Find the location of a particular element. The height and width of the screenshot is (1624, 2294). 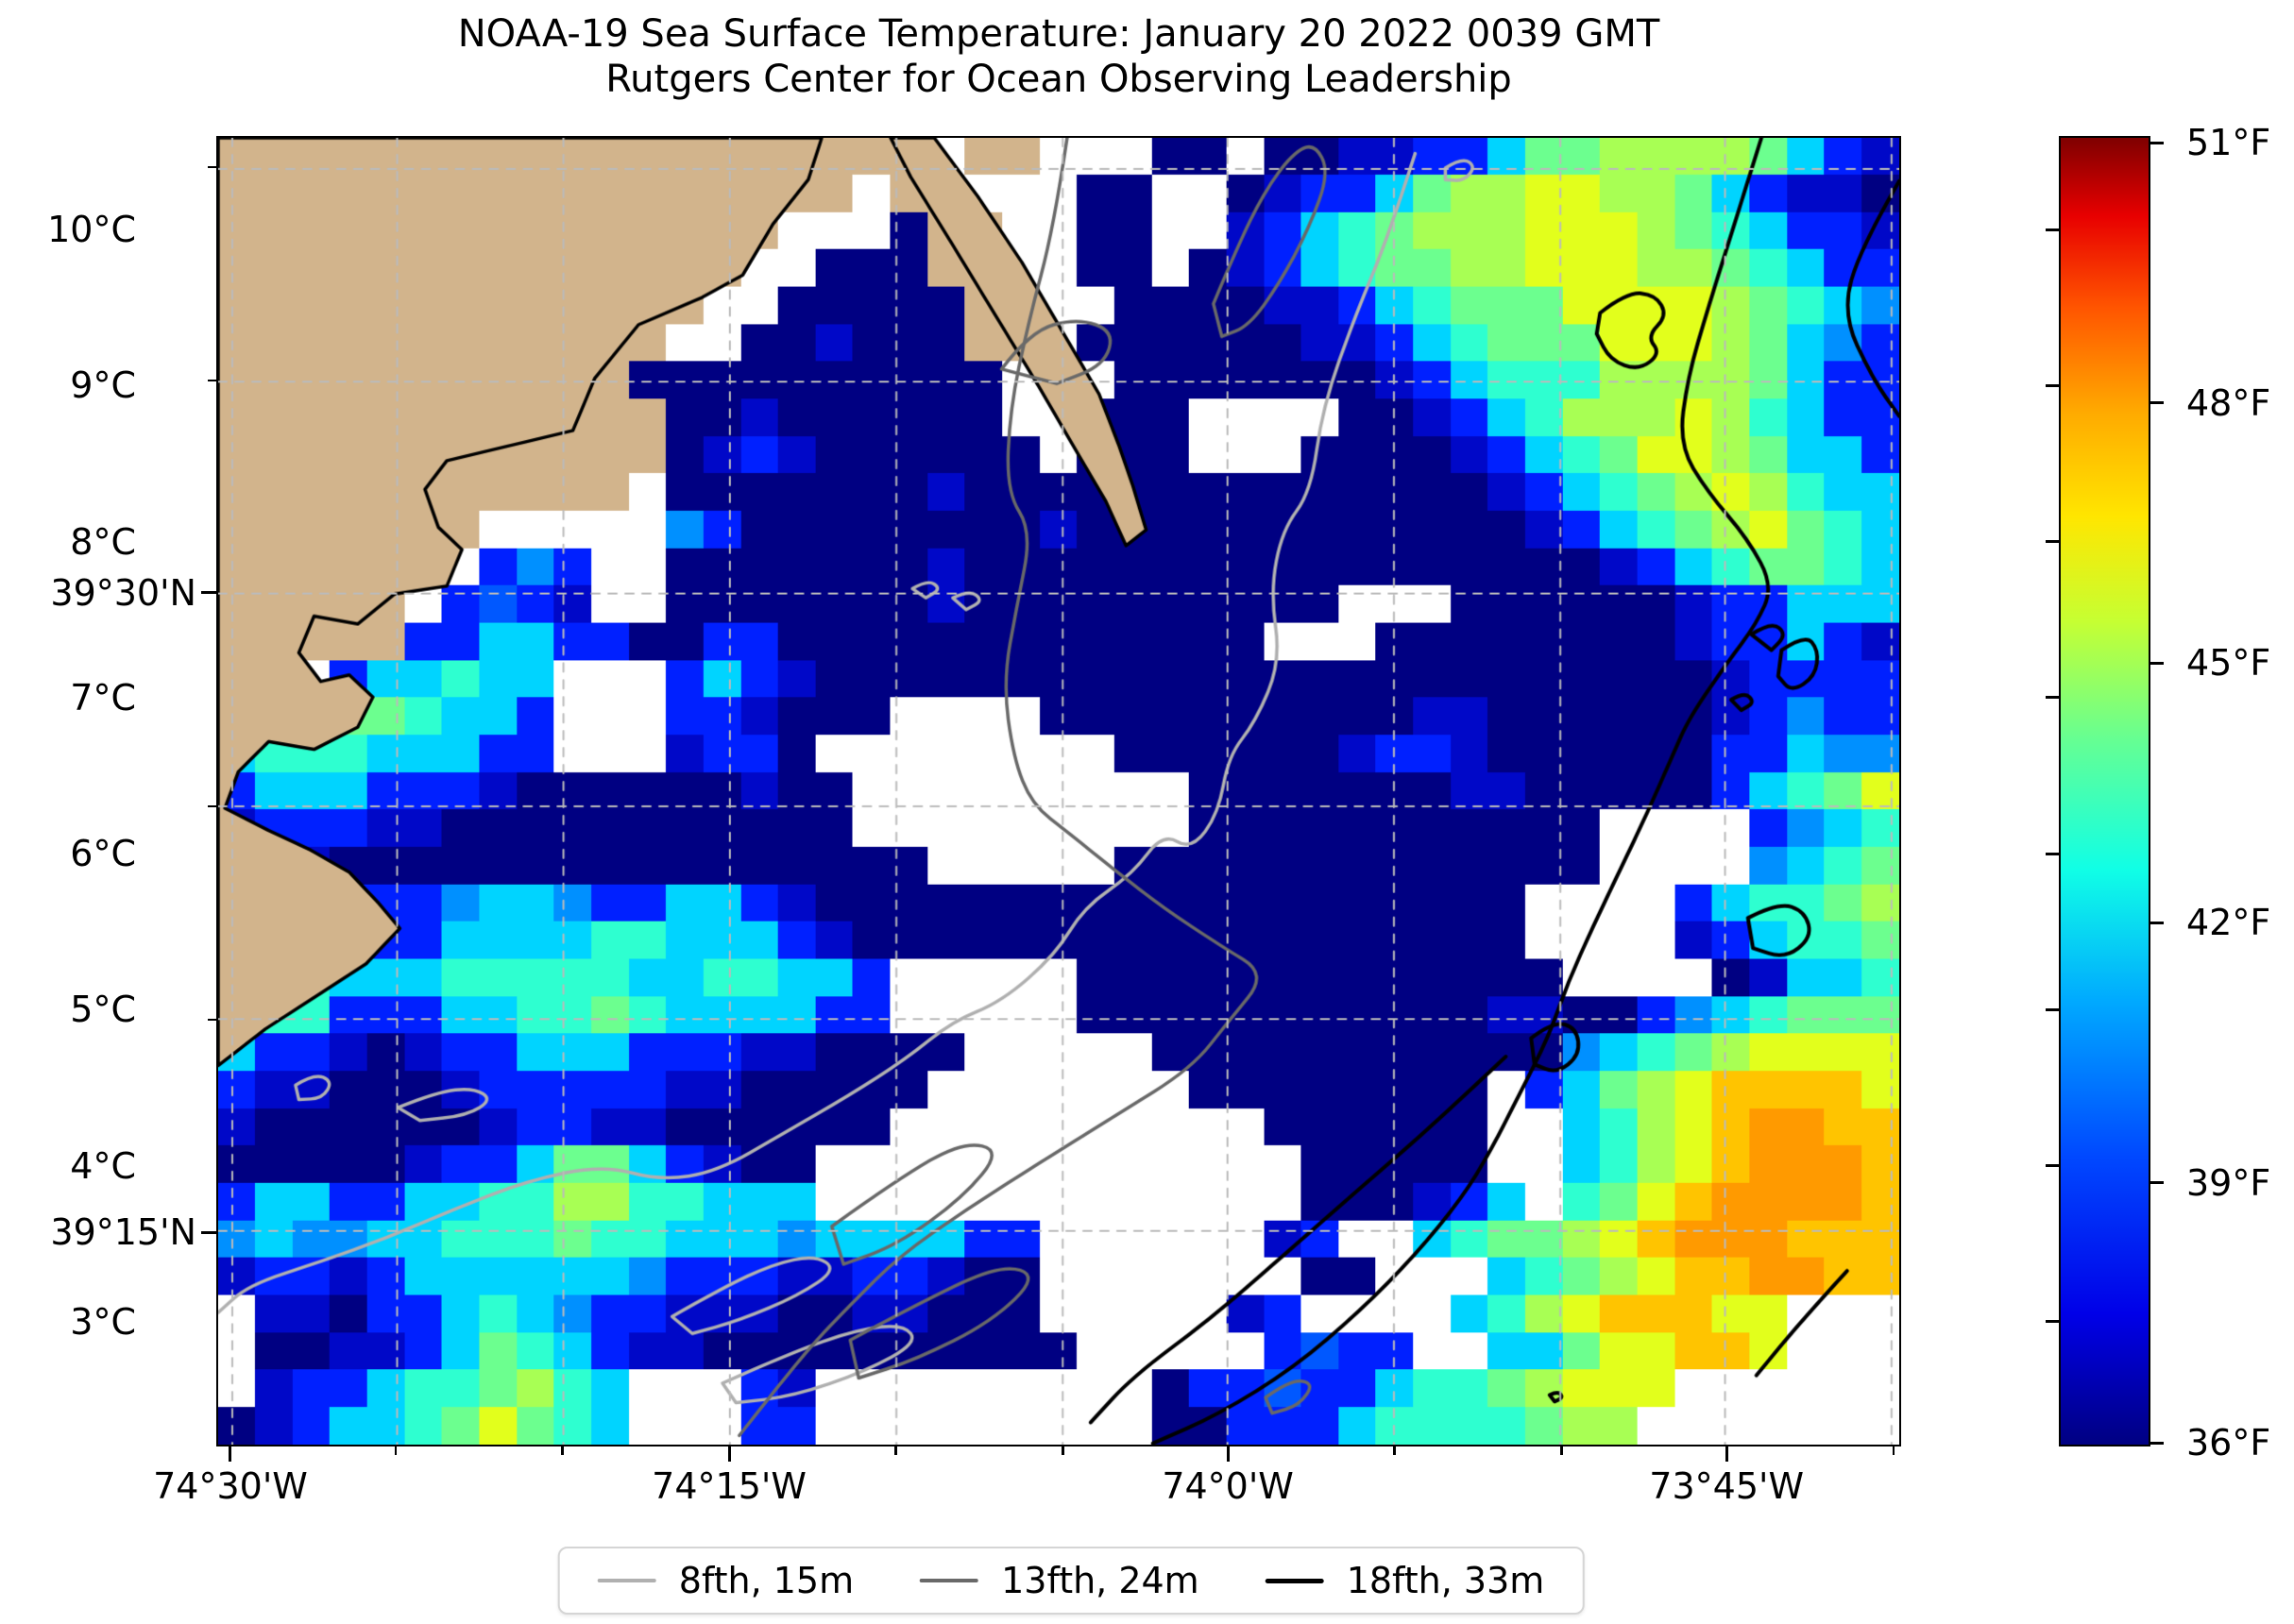

lat-tick-label: 39°15'N is located at coordinates (123, 1232).